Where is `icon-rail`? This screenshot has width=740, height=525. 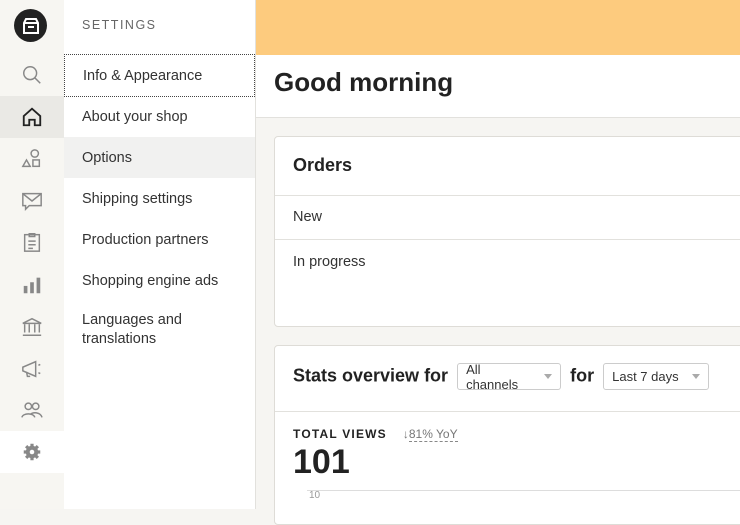
icon-rail is located at coordinates (32, 254).